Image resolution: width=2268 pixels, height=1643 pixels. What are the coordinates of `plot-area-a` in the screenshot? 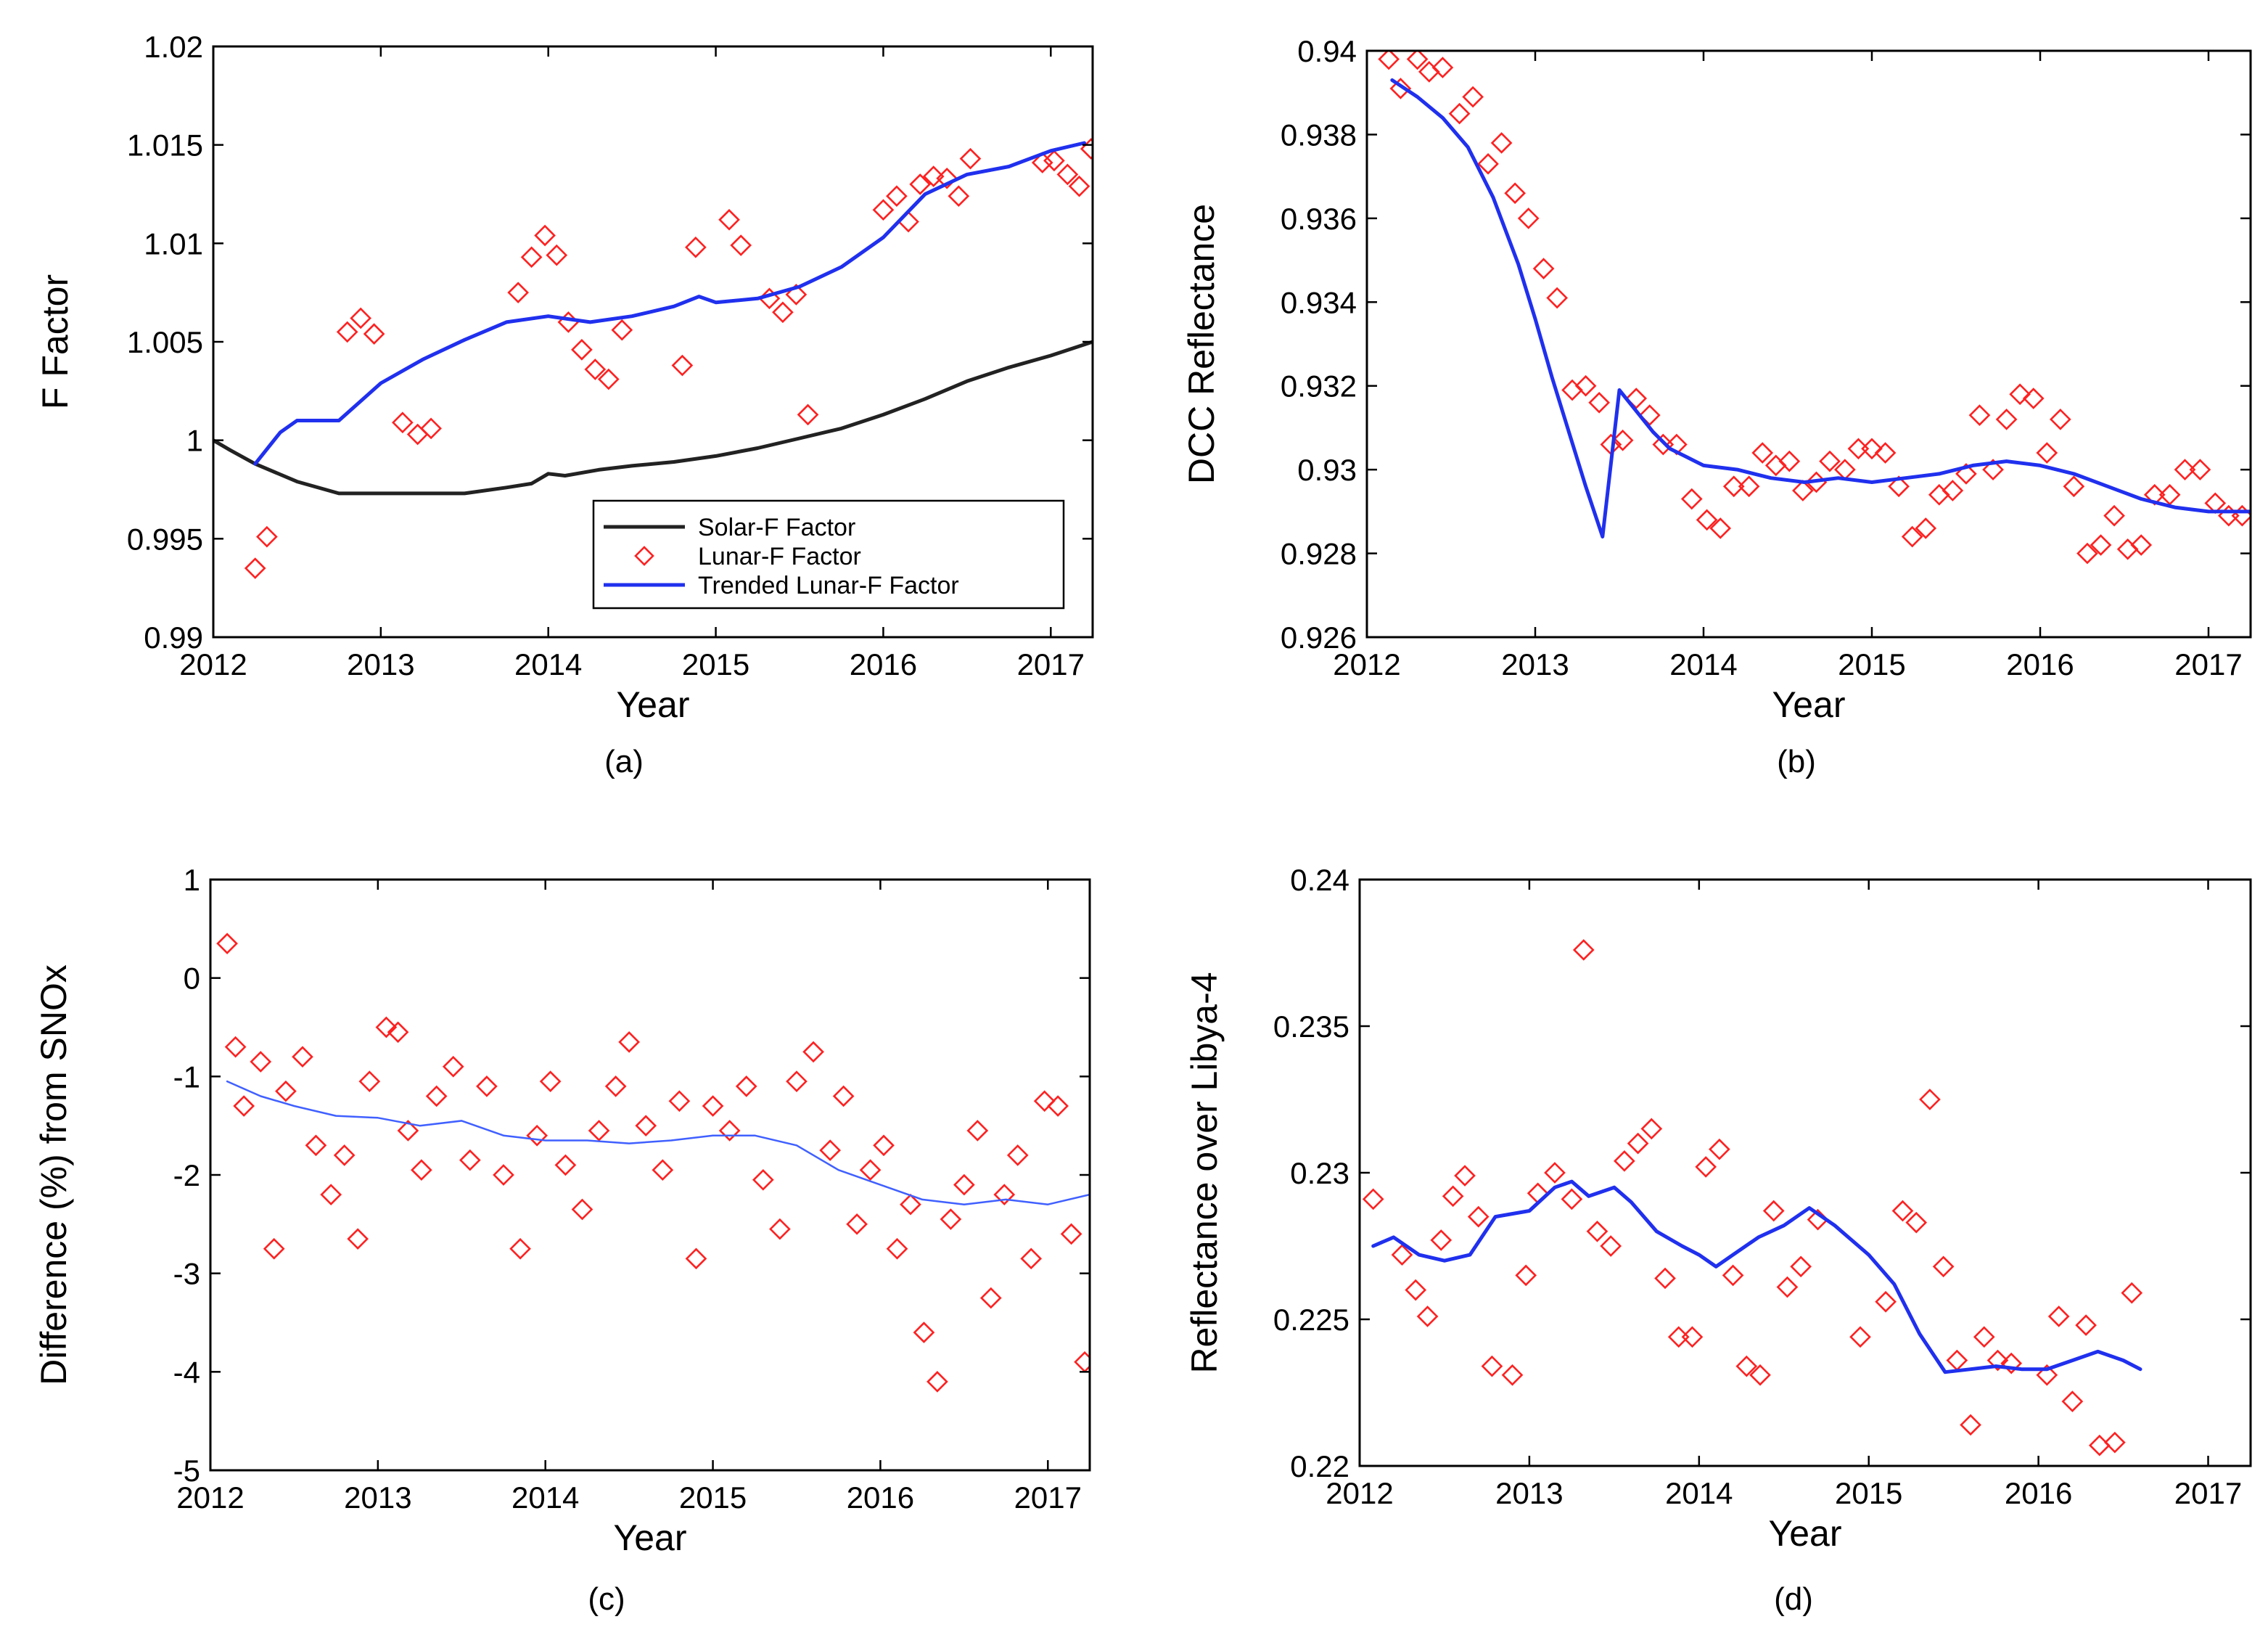 It's located at (653, 358).